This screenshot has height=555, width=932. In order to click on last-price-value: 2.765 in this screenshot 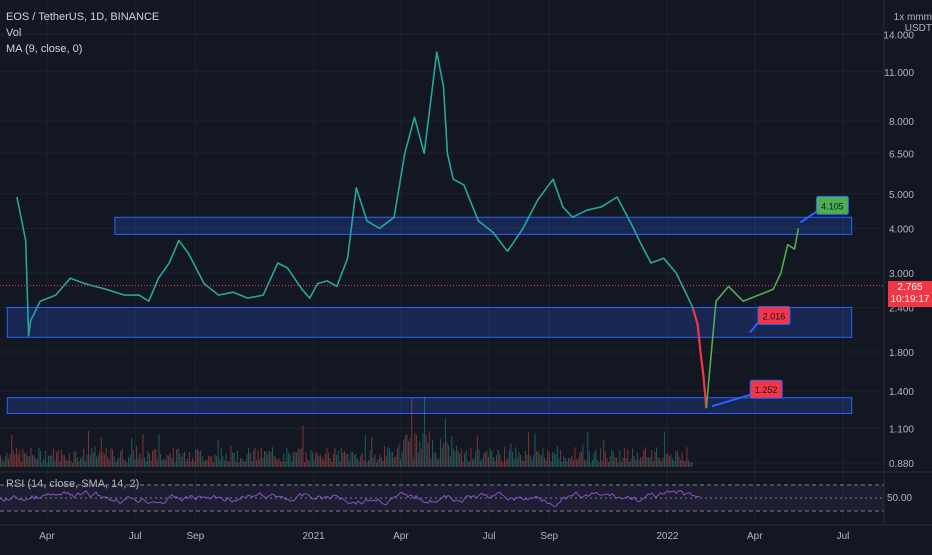, I will do `click(910, 287)`.